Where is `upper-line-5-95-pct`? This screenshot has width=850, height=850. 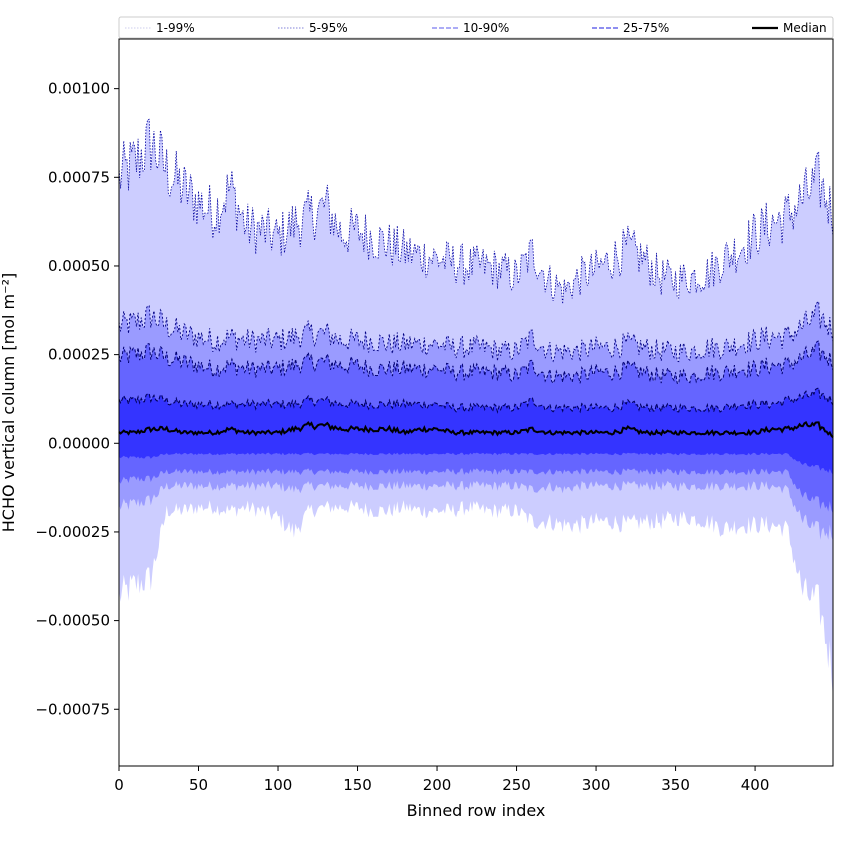
upper-line-5-95-pct is located at coordinates (476, 331).